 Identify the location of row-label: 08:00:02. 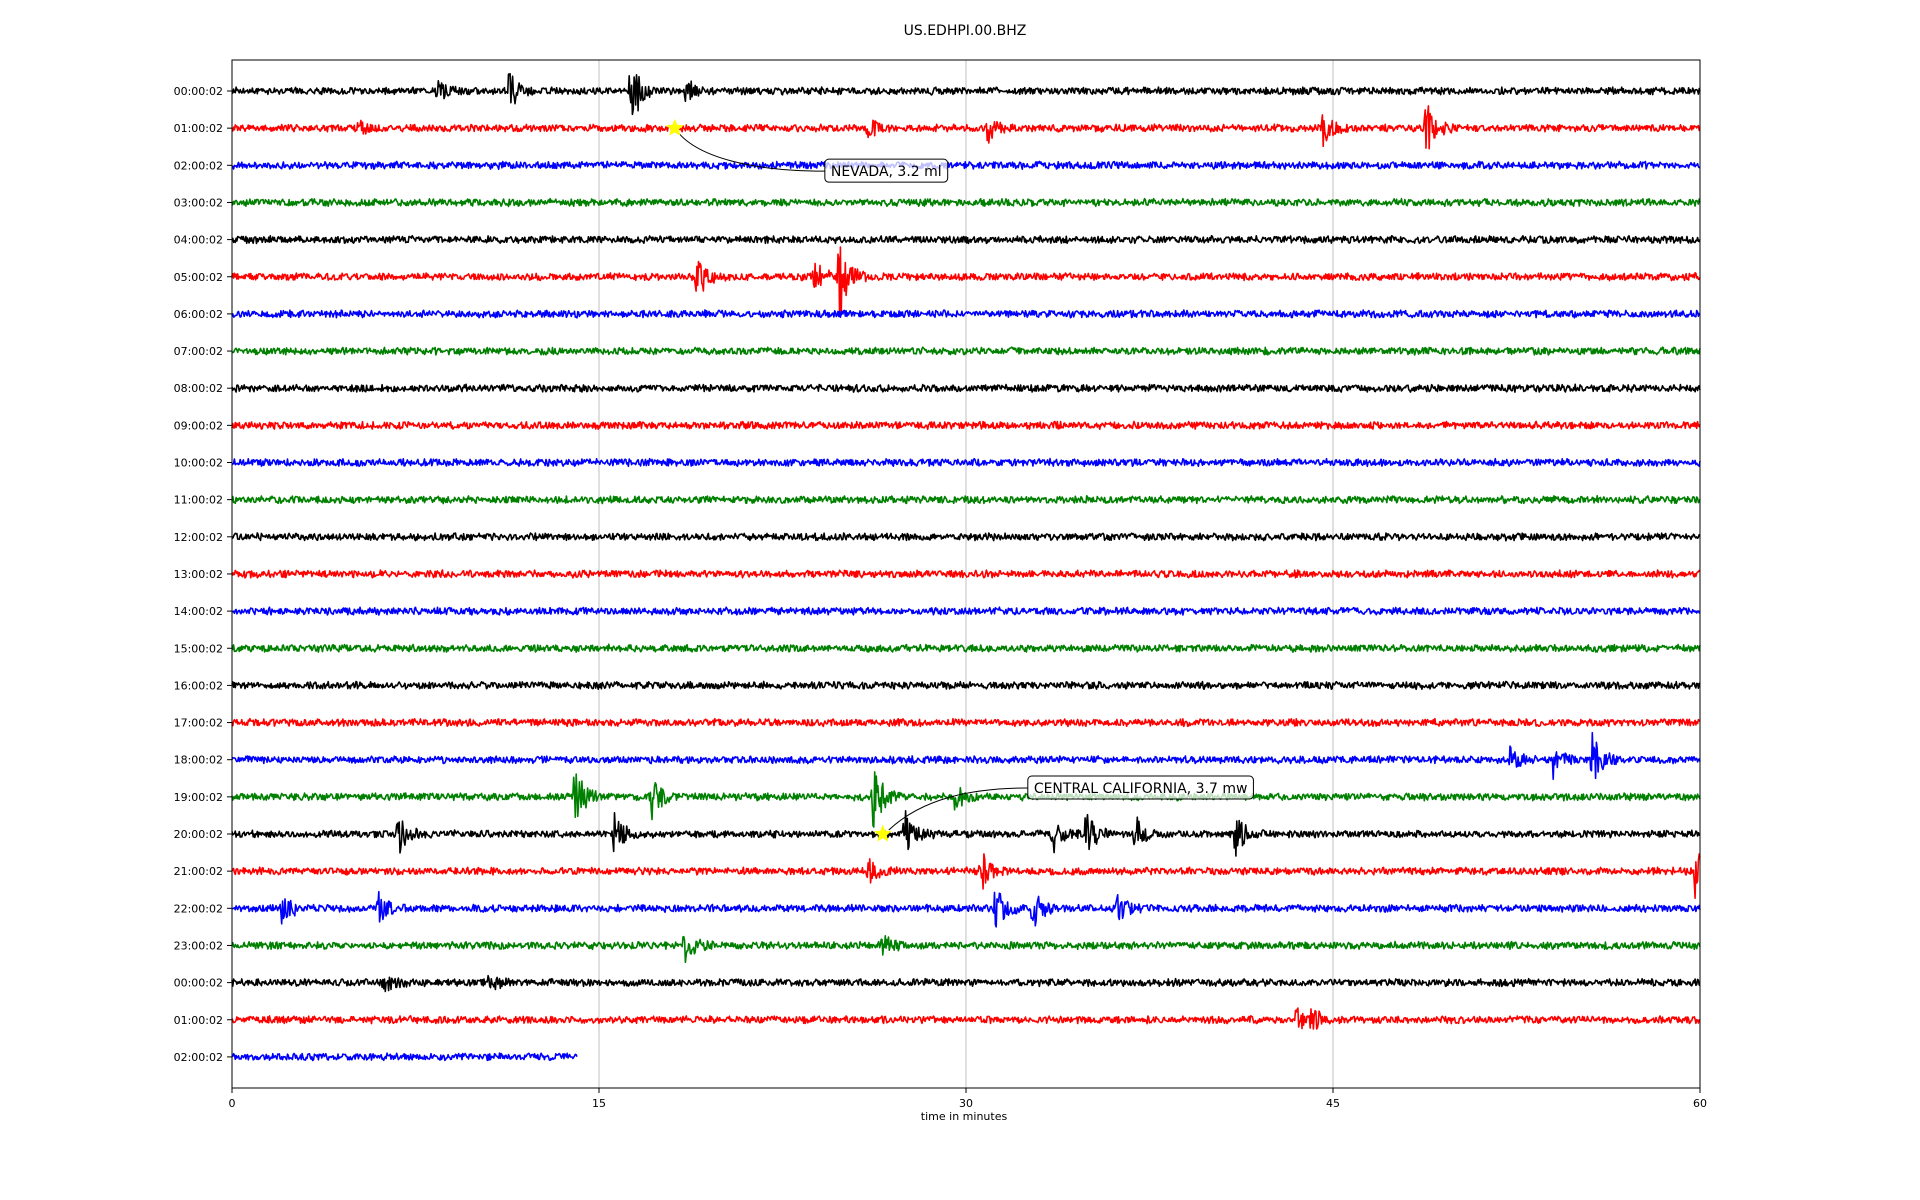
(198, 388).